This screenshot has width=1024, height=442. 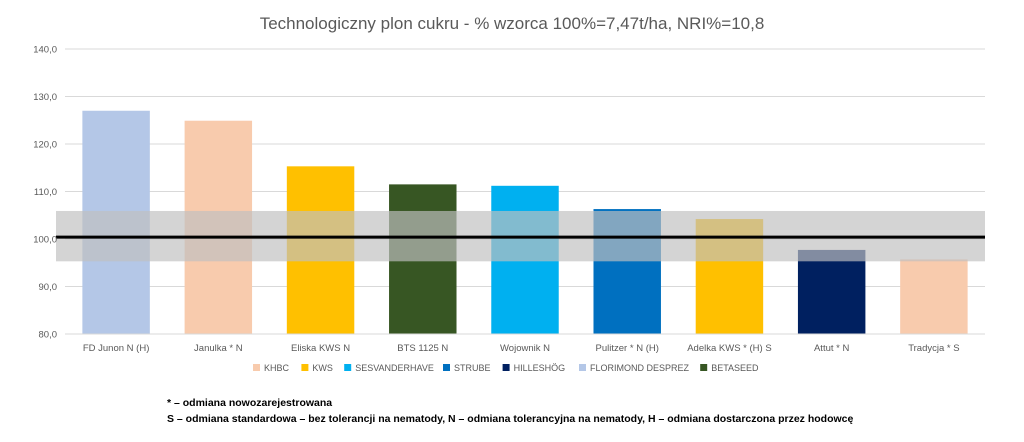 What do you see at coordinates (627, 348) in the screenshot?
I see `x-tick-label: Pulitzer * N (H)` at bounding box center [627, 348].